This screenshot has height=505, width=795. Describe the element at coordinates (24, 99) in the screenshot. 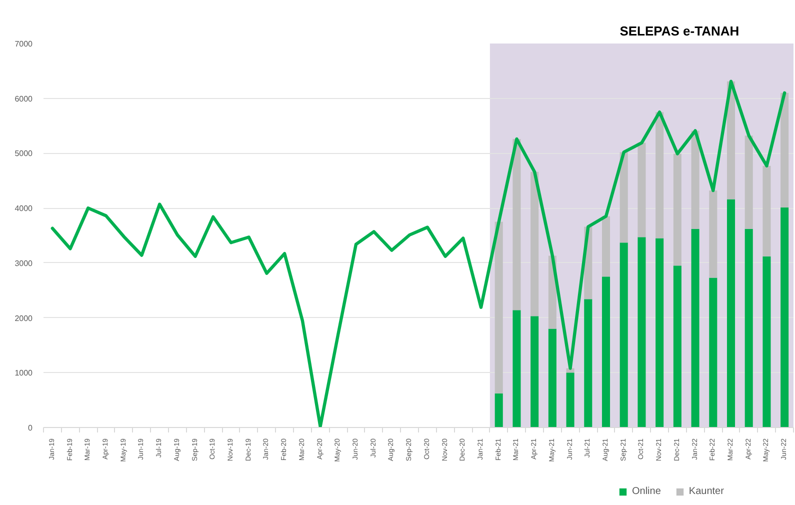

I see `y-tick-label: 6000` at that location.